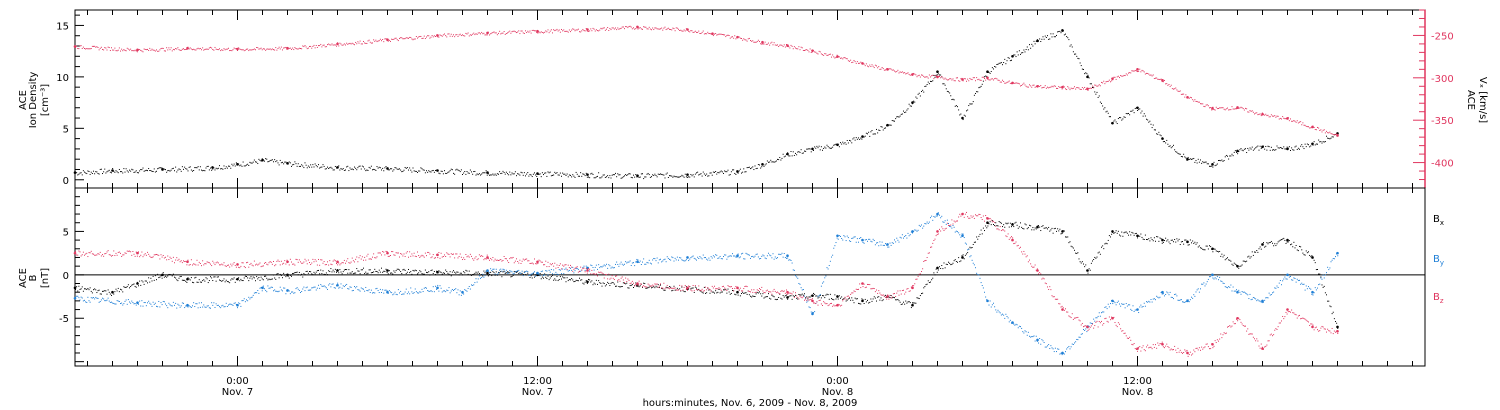  Describe the element at coordinates (337, 270) in the screenshot. I see `bx-point` at that location.